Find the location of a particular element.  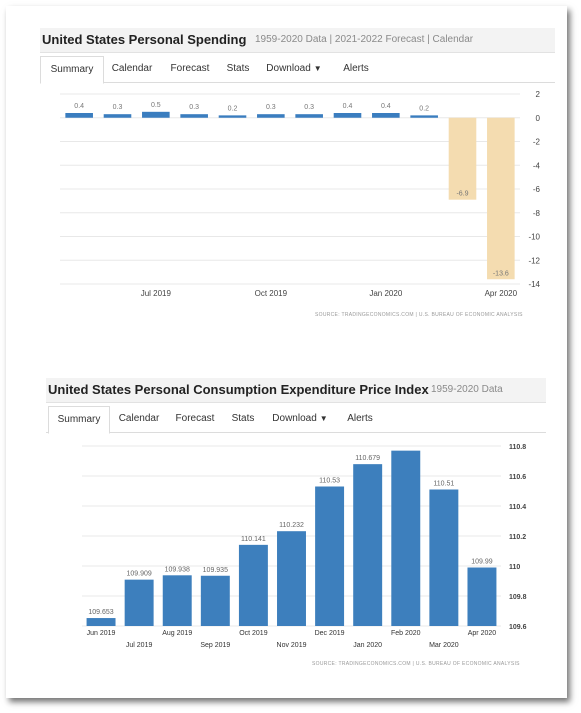

x-tick-label: Sep 2019 is located at coordinates (215, 645).